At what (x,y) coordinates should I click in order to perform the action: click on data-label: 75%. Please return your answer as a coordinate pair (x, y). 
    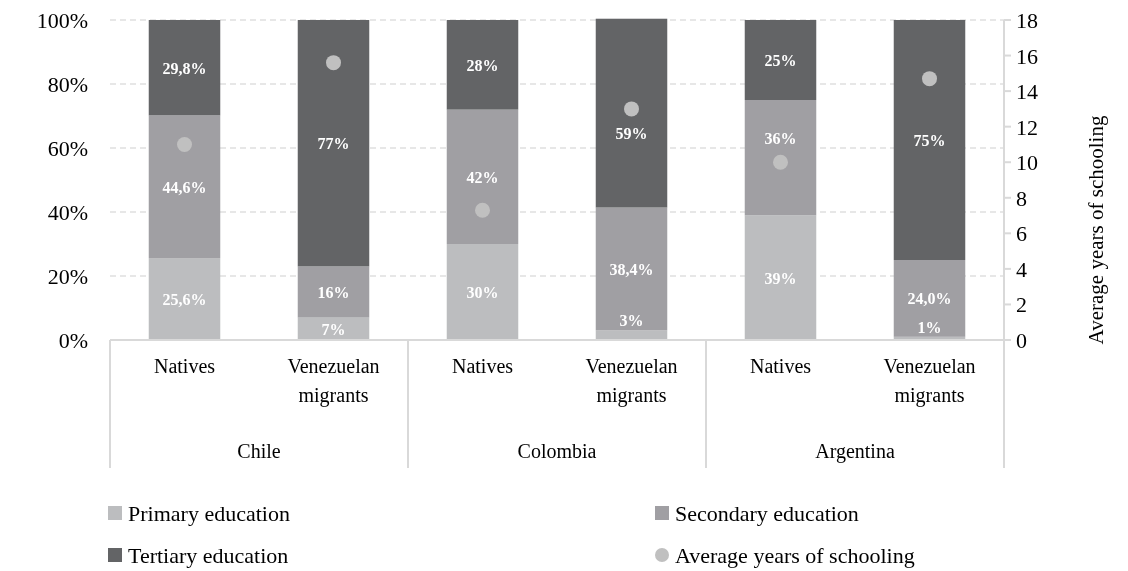
    Looking at the image, I should click on (929, 140).